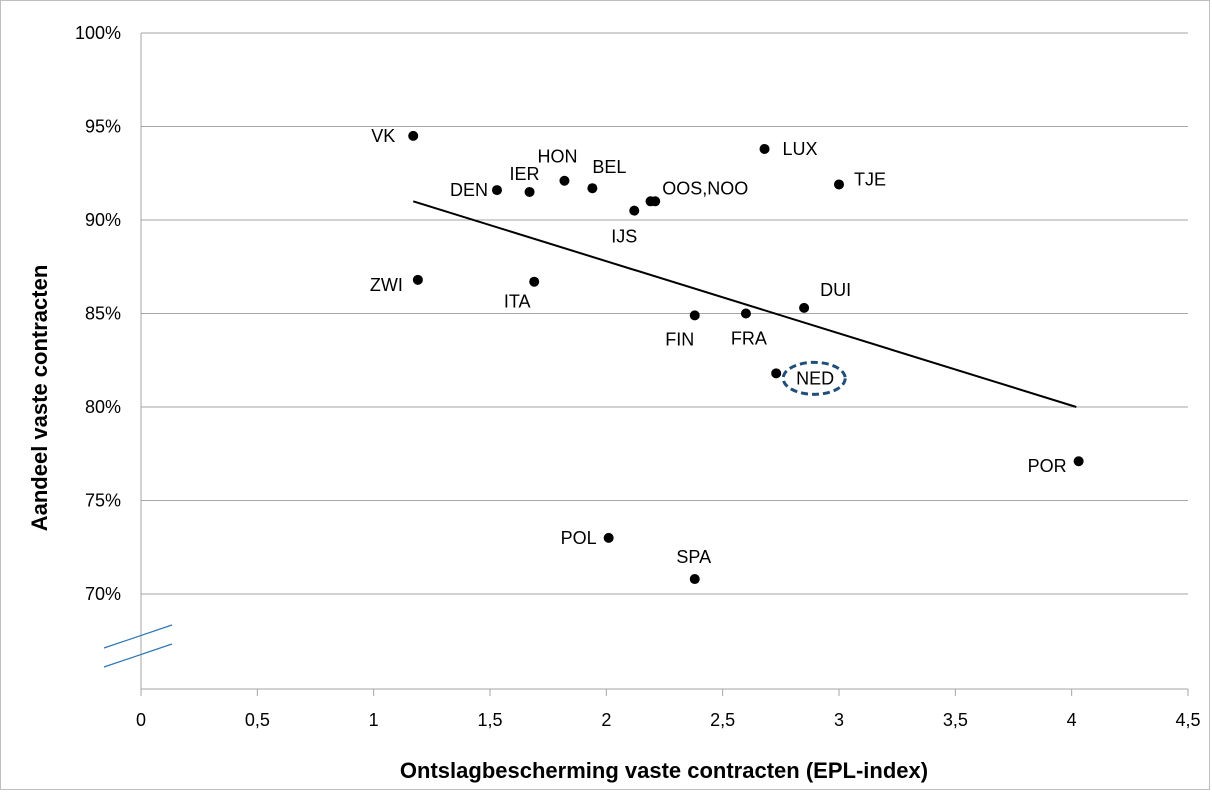 The height and width of the screenshot is (792, 1212). Describe the element at coordinates (800, 149) in the screenshot. I see `point-label: LUX` at that location.